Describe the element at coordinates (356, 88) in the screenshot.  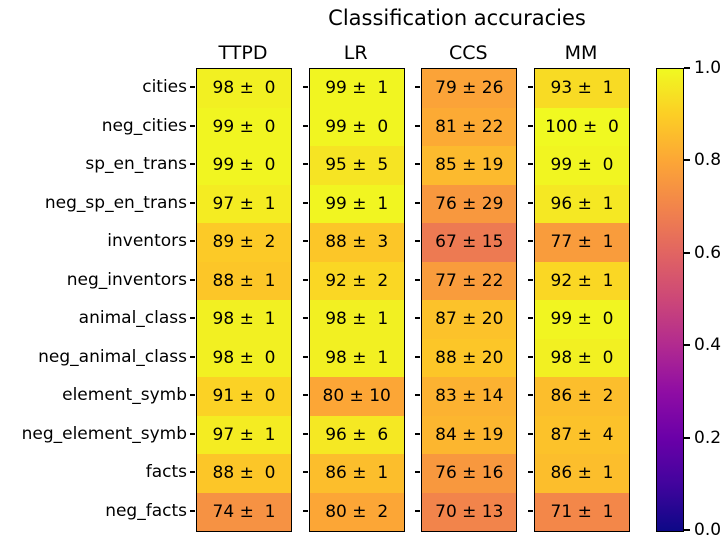
I see `heatmap-cell-LR-cities: 99 ± 1` at that location.